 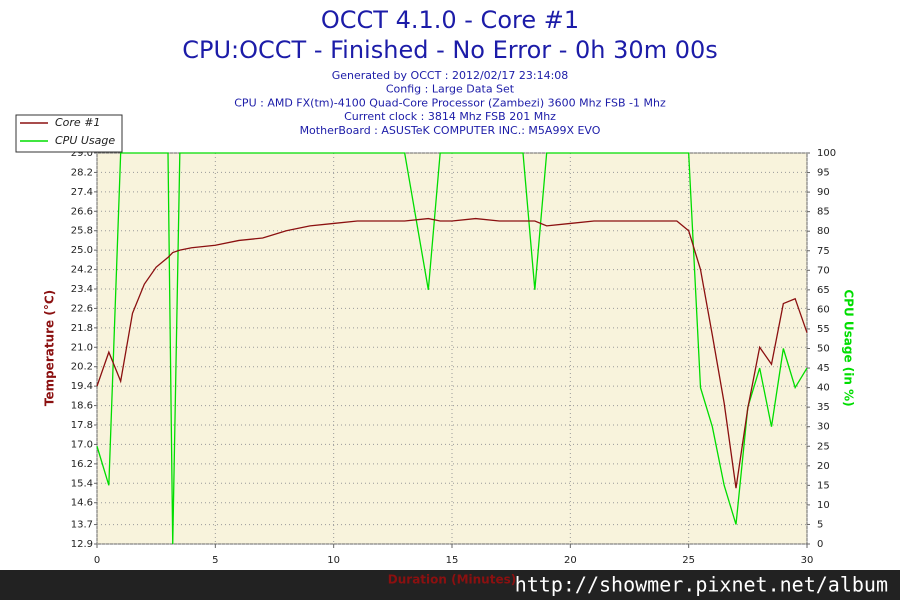 I want to click on y-tick-label: 29.0, so click(x=82, y=153).